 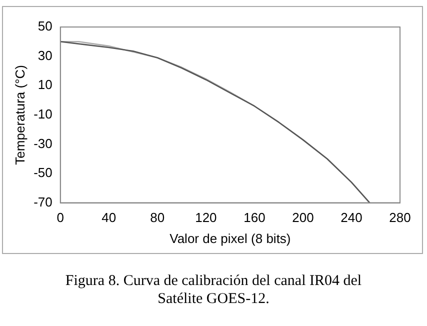 What do you see at coordinates (43, 172) in the screenshot?
I see `y-tick-label: -50` at bounding box center [43, 172].